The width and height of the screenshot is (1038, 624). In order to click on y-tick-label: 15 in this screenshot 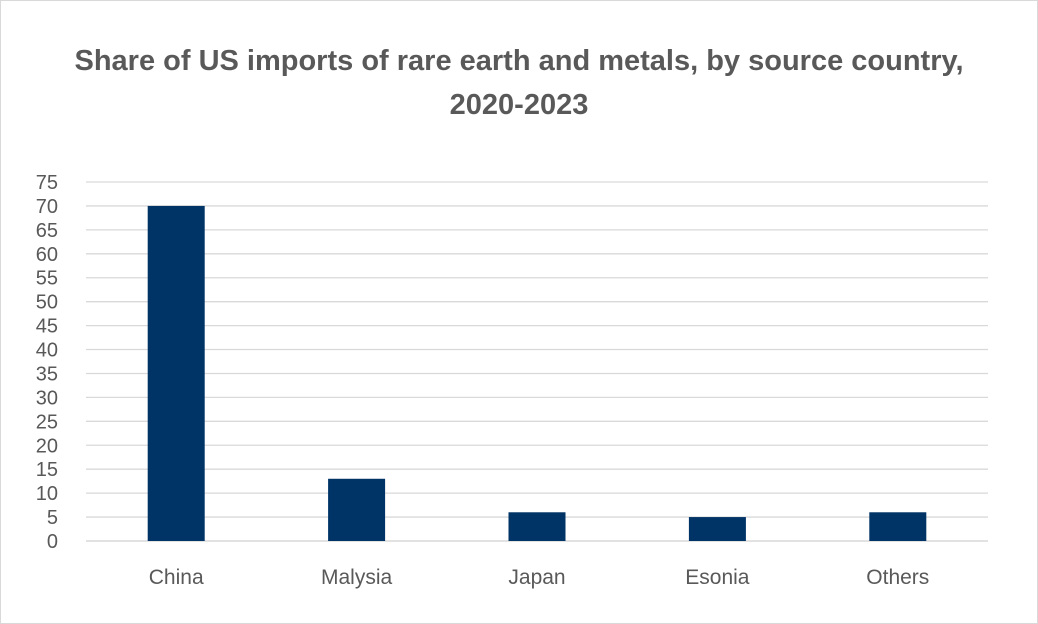, I will do `click(47, 470)`.